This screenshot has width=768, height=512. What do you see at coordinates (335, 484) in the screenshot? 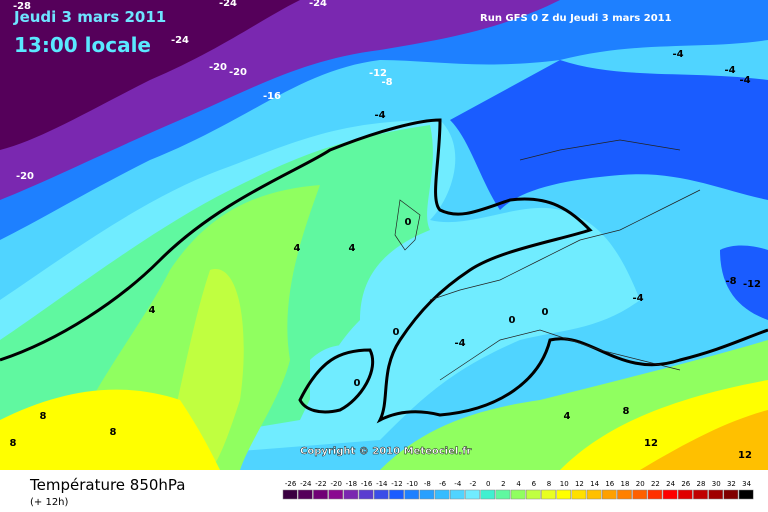
I see `legend-label: -20` at bounding box center [335, 484].